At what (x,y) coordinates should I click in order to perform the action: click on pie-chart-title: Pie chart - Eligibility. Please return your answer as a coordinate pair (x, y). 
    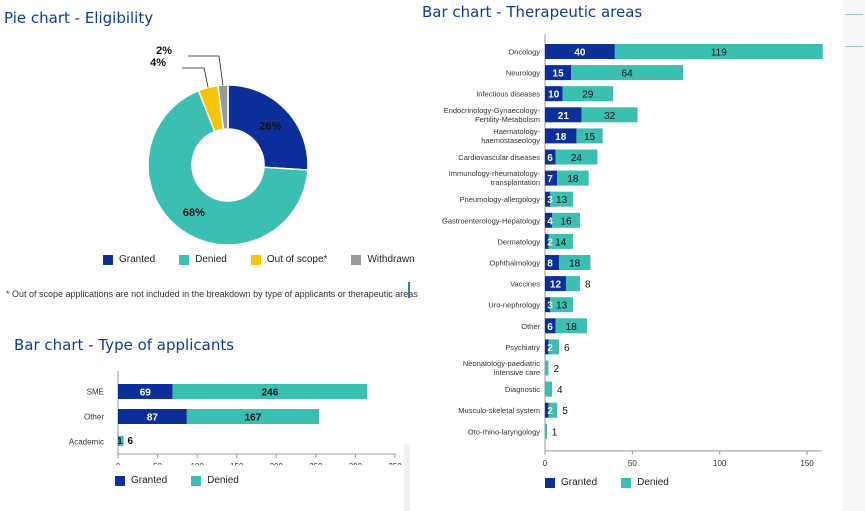
    Looking at the image, I should click on (79, 18).